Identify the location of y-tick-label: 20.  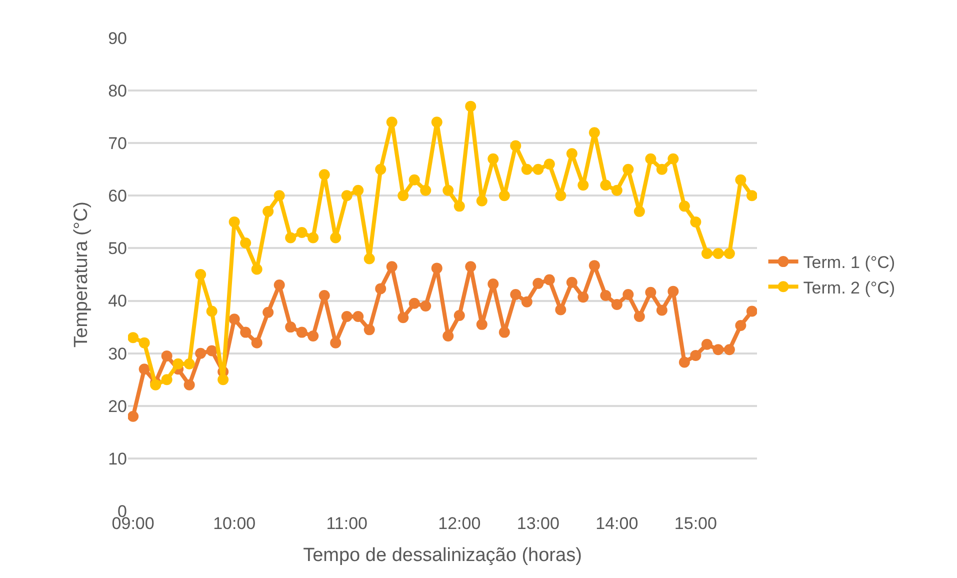
(117, 406).